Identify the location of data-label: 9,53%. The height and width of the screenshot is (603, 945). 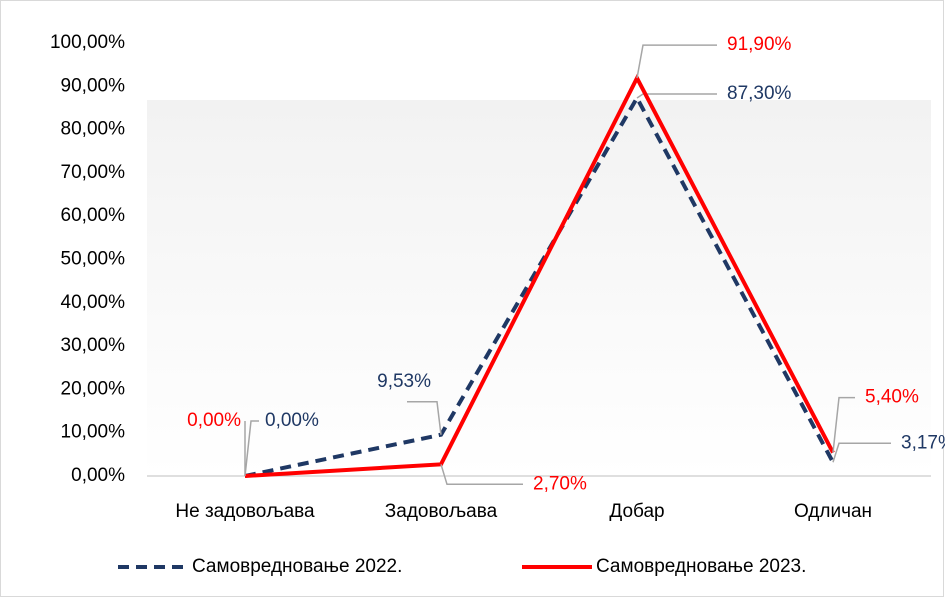
(404, 381).